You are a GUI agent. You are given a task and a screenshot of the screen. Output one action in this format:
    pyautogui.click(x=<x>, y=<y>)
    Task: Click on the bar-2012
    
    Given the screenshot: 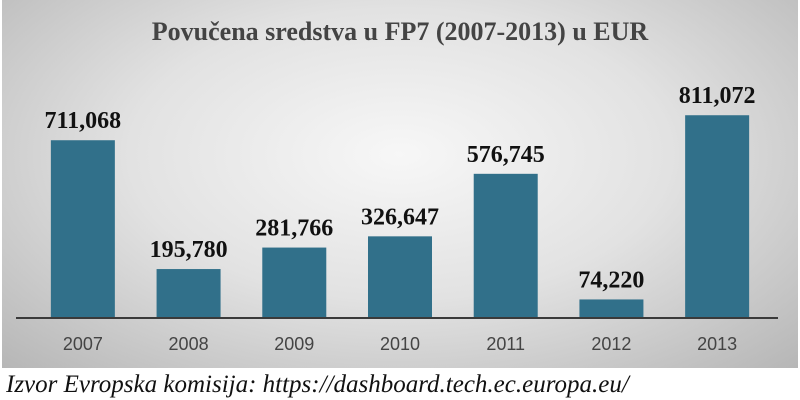 What is the action you would take?
    pyautogui.click(x=611, y=308)
    